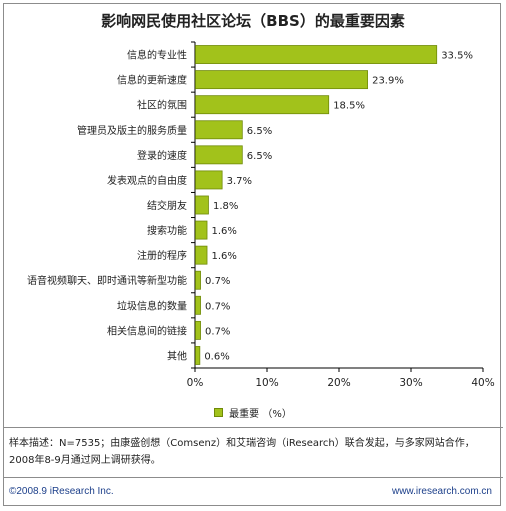  What do you see at coordinates (239, 181) in the screenshot?
I see `data-label: 3.7%` at bounding box center [239, 181].